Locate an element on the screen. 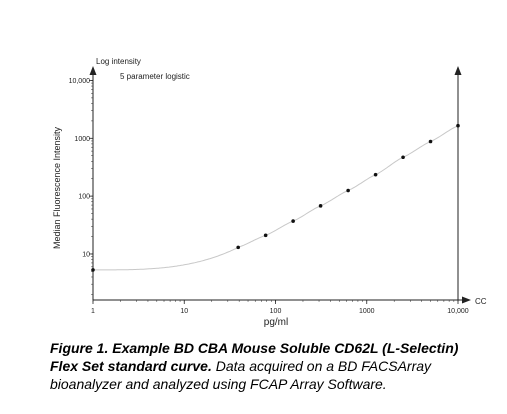 This screenshot has width=507, height=414. x-tick-label: 1000 is located at coordinates (367, 311).